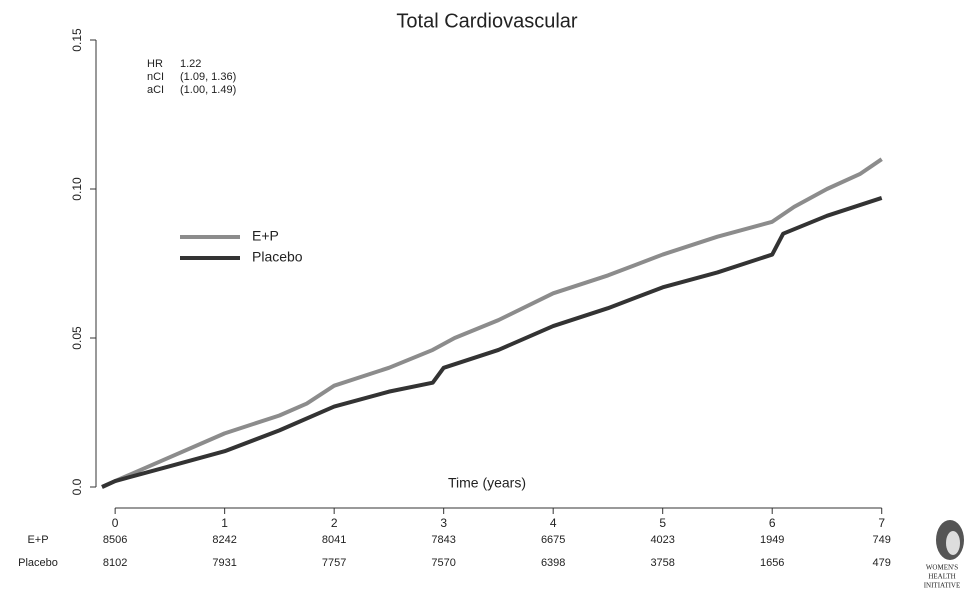 This screenshot has height=608, width=978. Describe the element at coordinates (334, 563) in the screenshot. I see `risk-count: 7757` at that location.